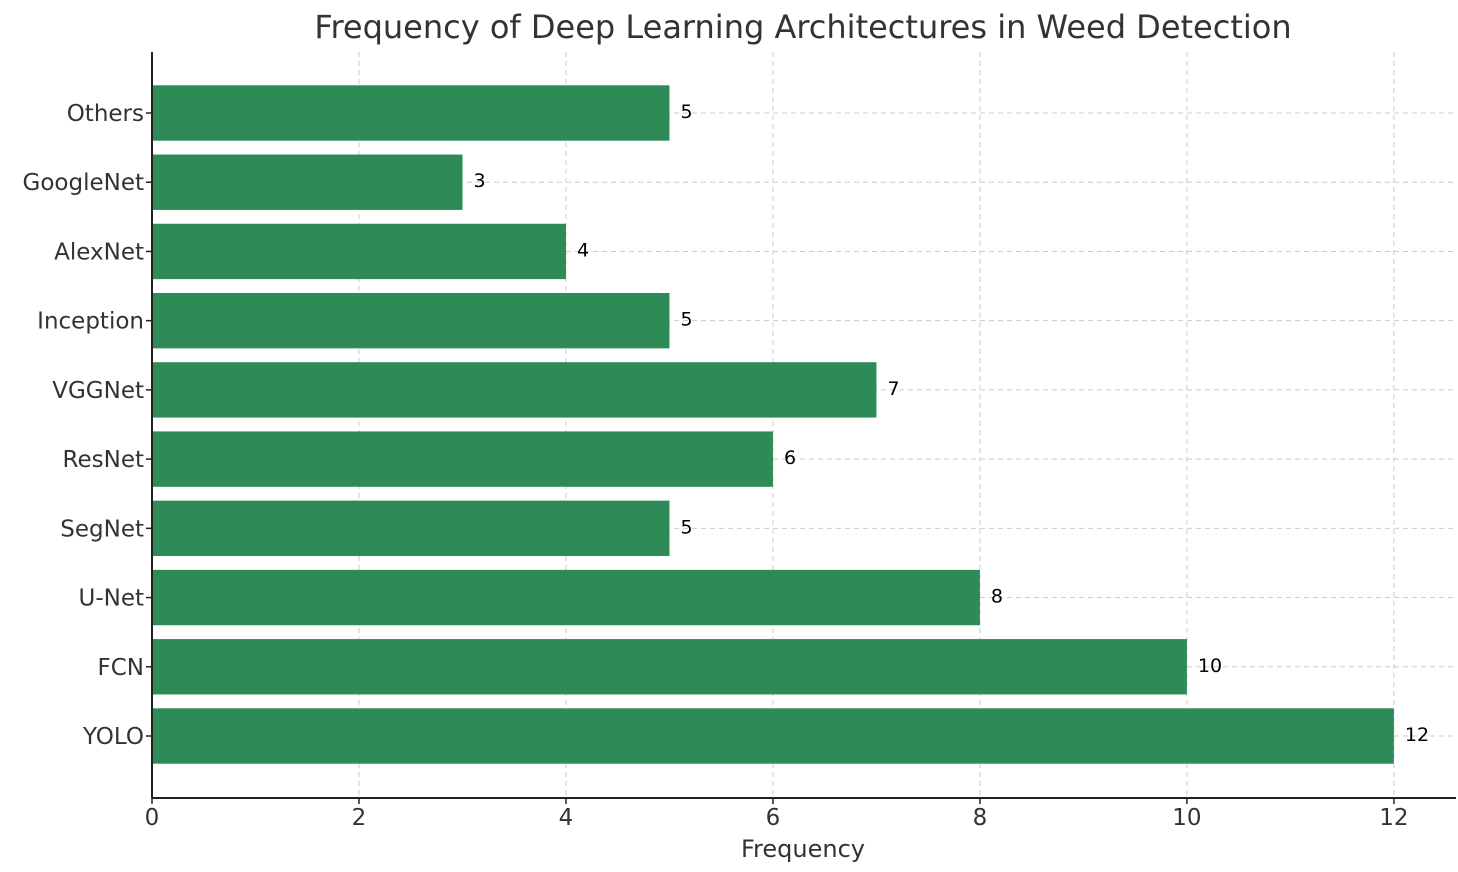  I want to click on x-tick-label: 0, so click(152, 818).